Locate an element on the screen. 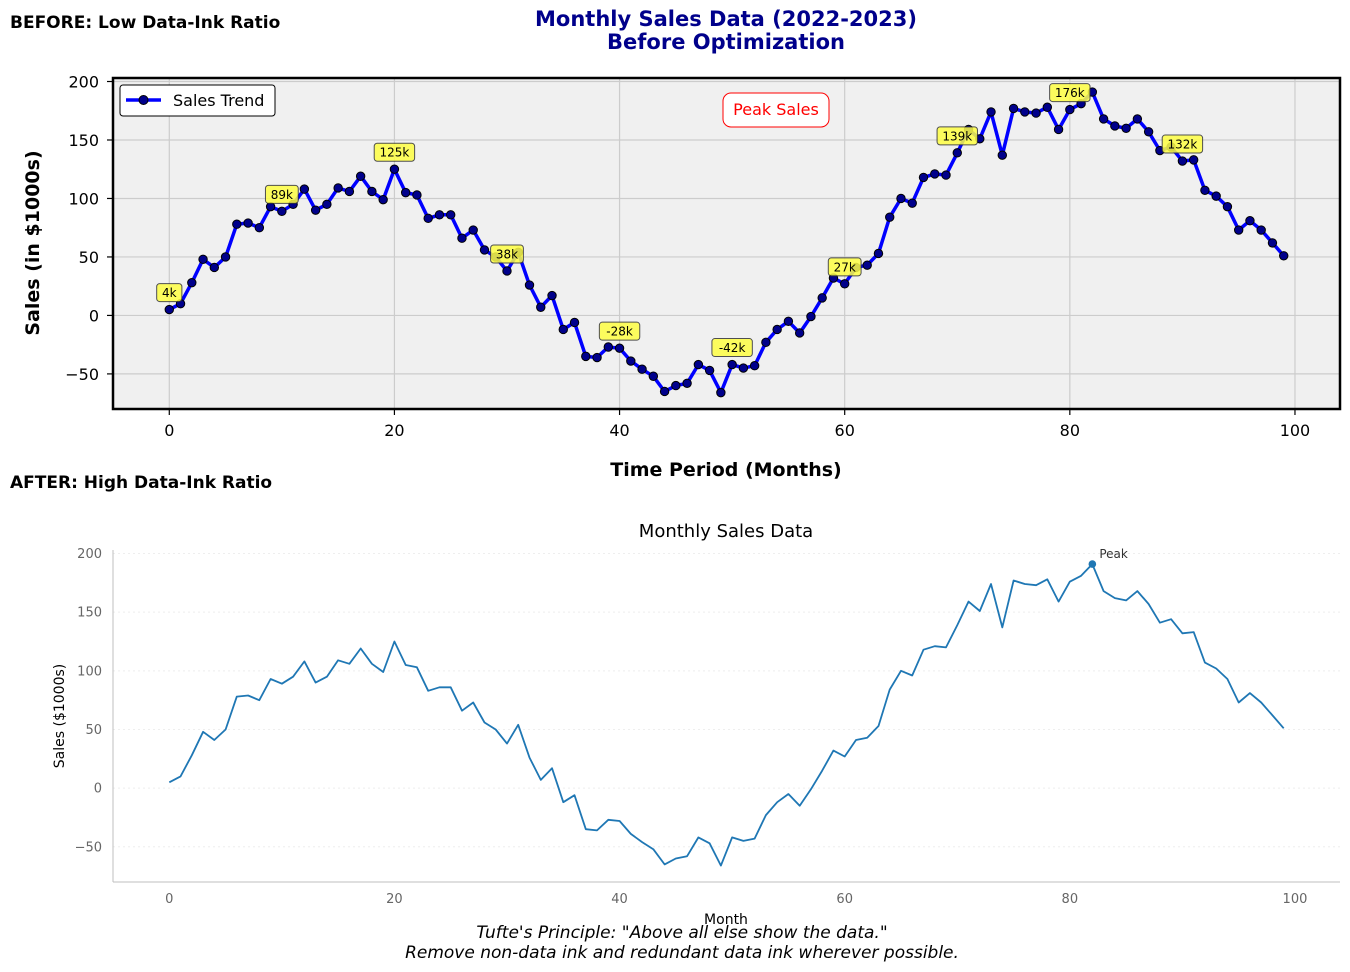  before-x-tick-label: 40 is located at coordinates (619, 430).